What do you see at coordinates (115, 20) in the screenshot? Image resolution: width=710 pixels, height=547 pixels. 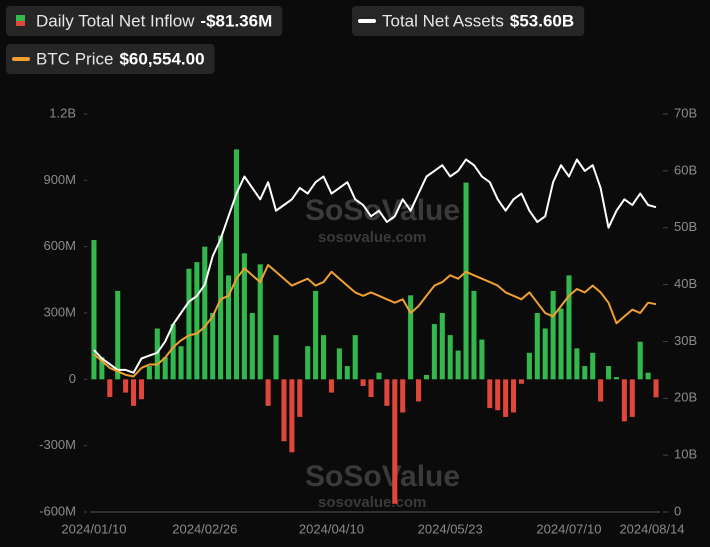 I see `legend-label: Daily Total Net Inflow` at bounding box center [115, 20].